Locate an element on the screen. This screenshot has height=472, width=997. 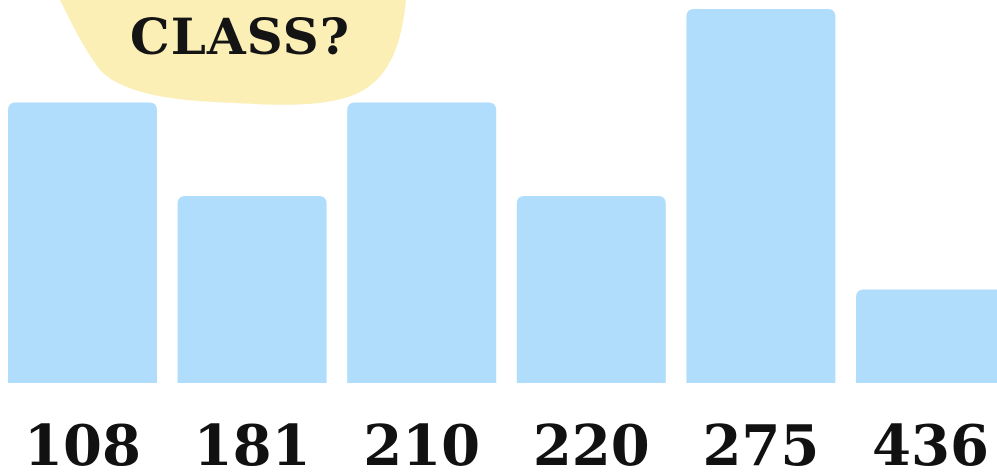
x-axis-tick-labels: 108 181 210 220 275 436 is located at coordinates (506, 442).